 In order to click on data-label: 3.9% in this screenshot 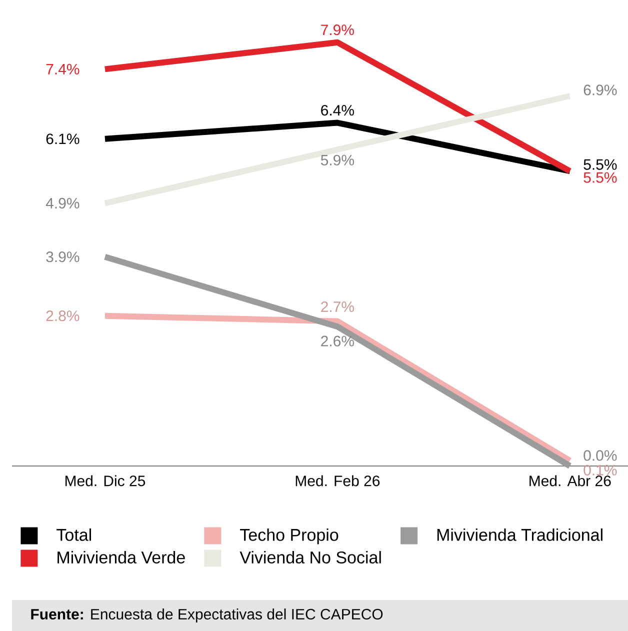, I will do `click(63, 257)`.